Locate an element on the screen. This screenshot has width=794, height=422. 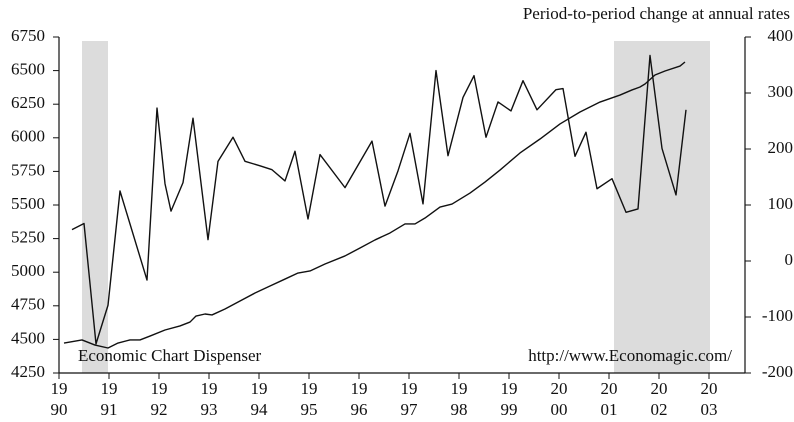
x-tick-label: 19 91 is located at coordinates (109, 399).